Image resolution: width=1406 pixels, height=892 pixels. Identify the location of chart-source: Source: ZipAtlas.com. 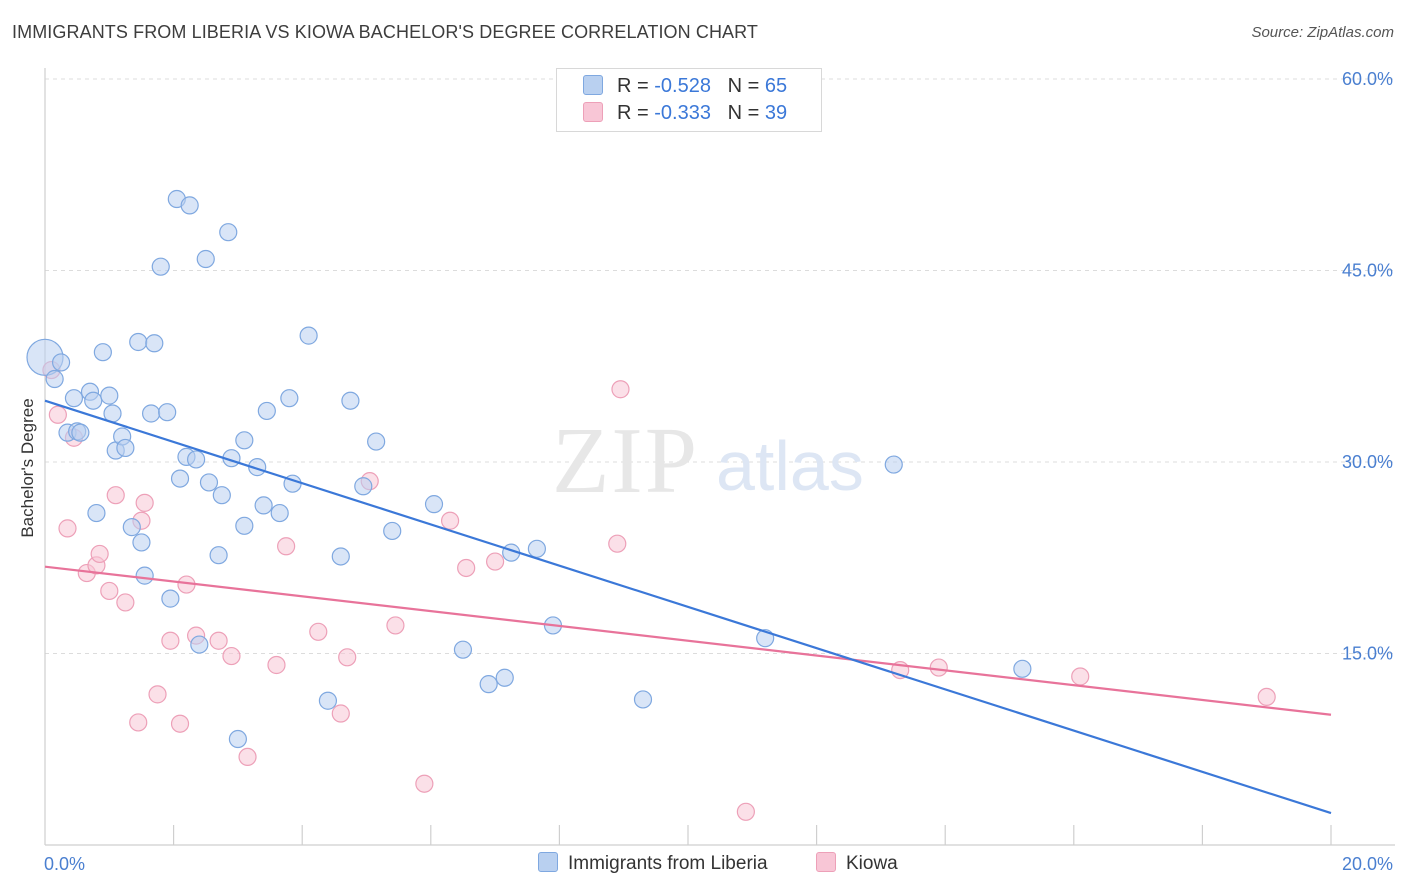
(1322, 32).